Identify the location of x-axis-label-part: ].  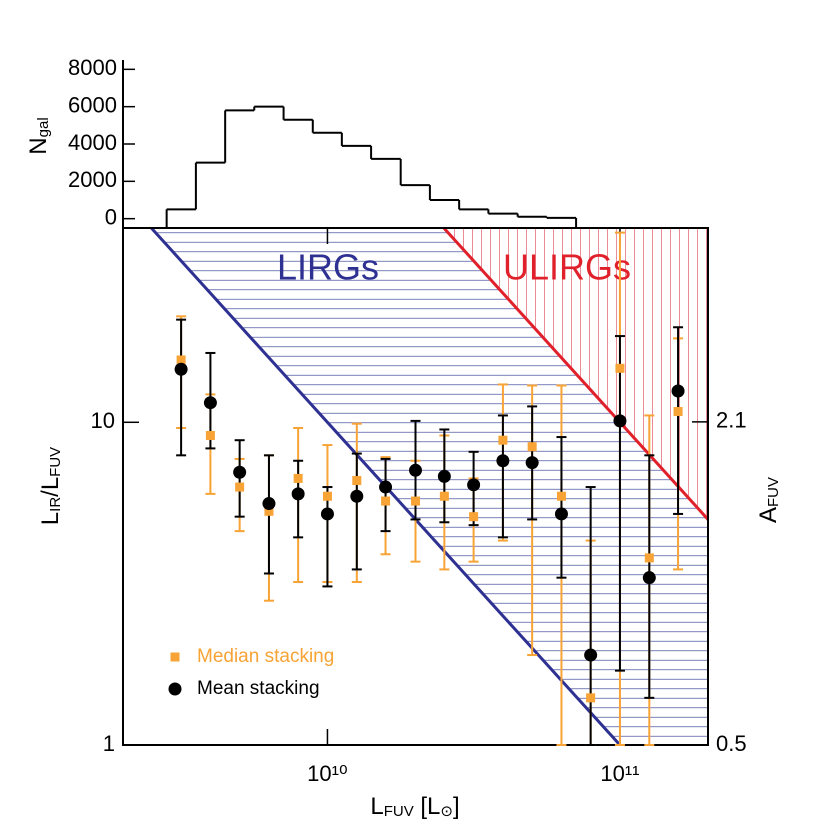
(456, 806).